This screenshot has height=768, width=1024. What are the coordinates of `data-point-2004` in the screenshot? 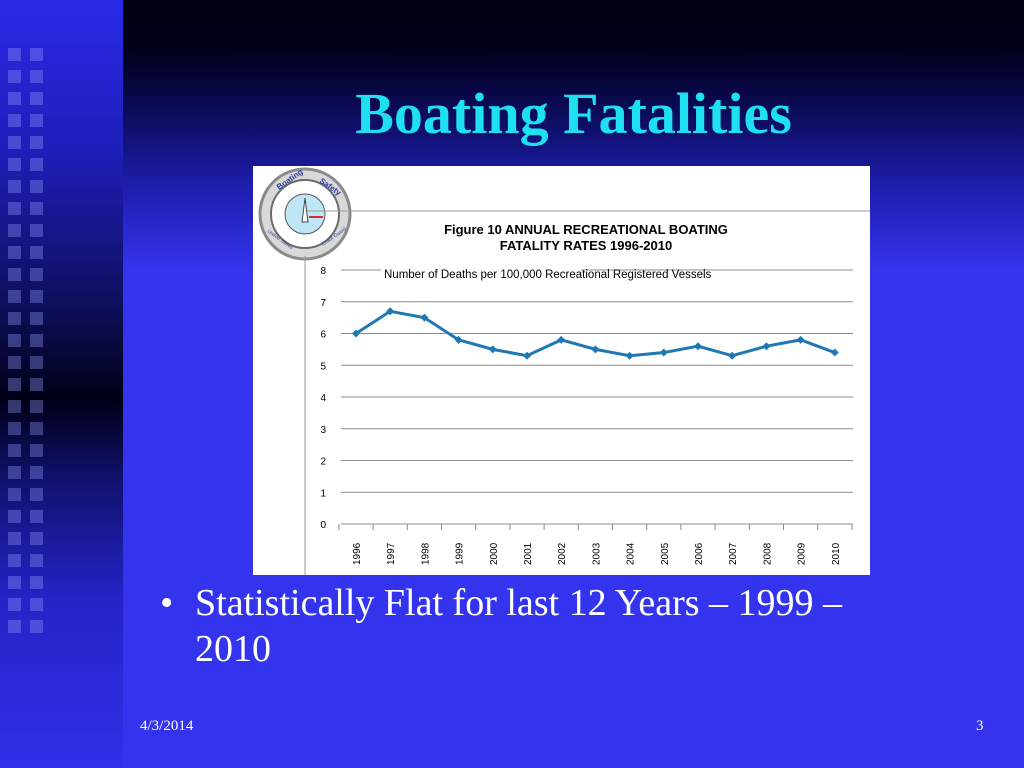 It's located at (629, 355).